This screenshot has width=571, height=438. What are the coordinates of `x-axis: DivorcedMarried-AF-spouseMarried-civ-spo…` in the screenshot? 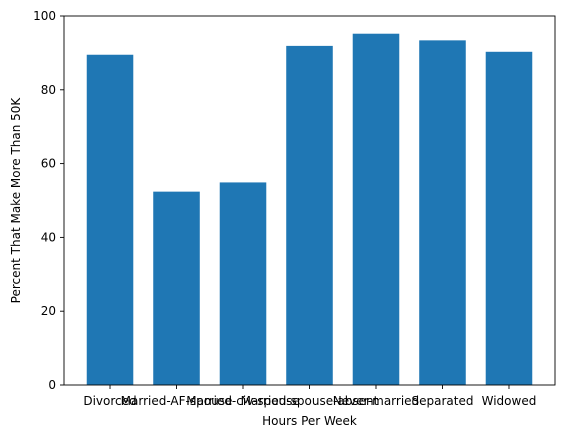 It's located at (309, 396).